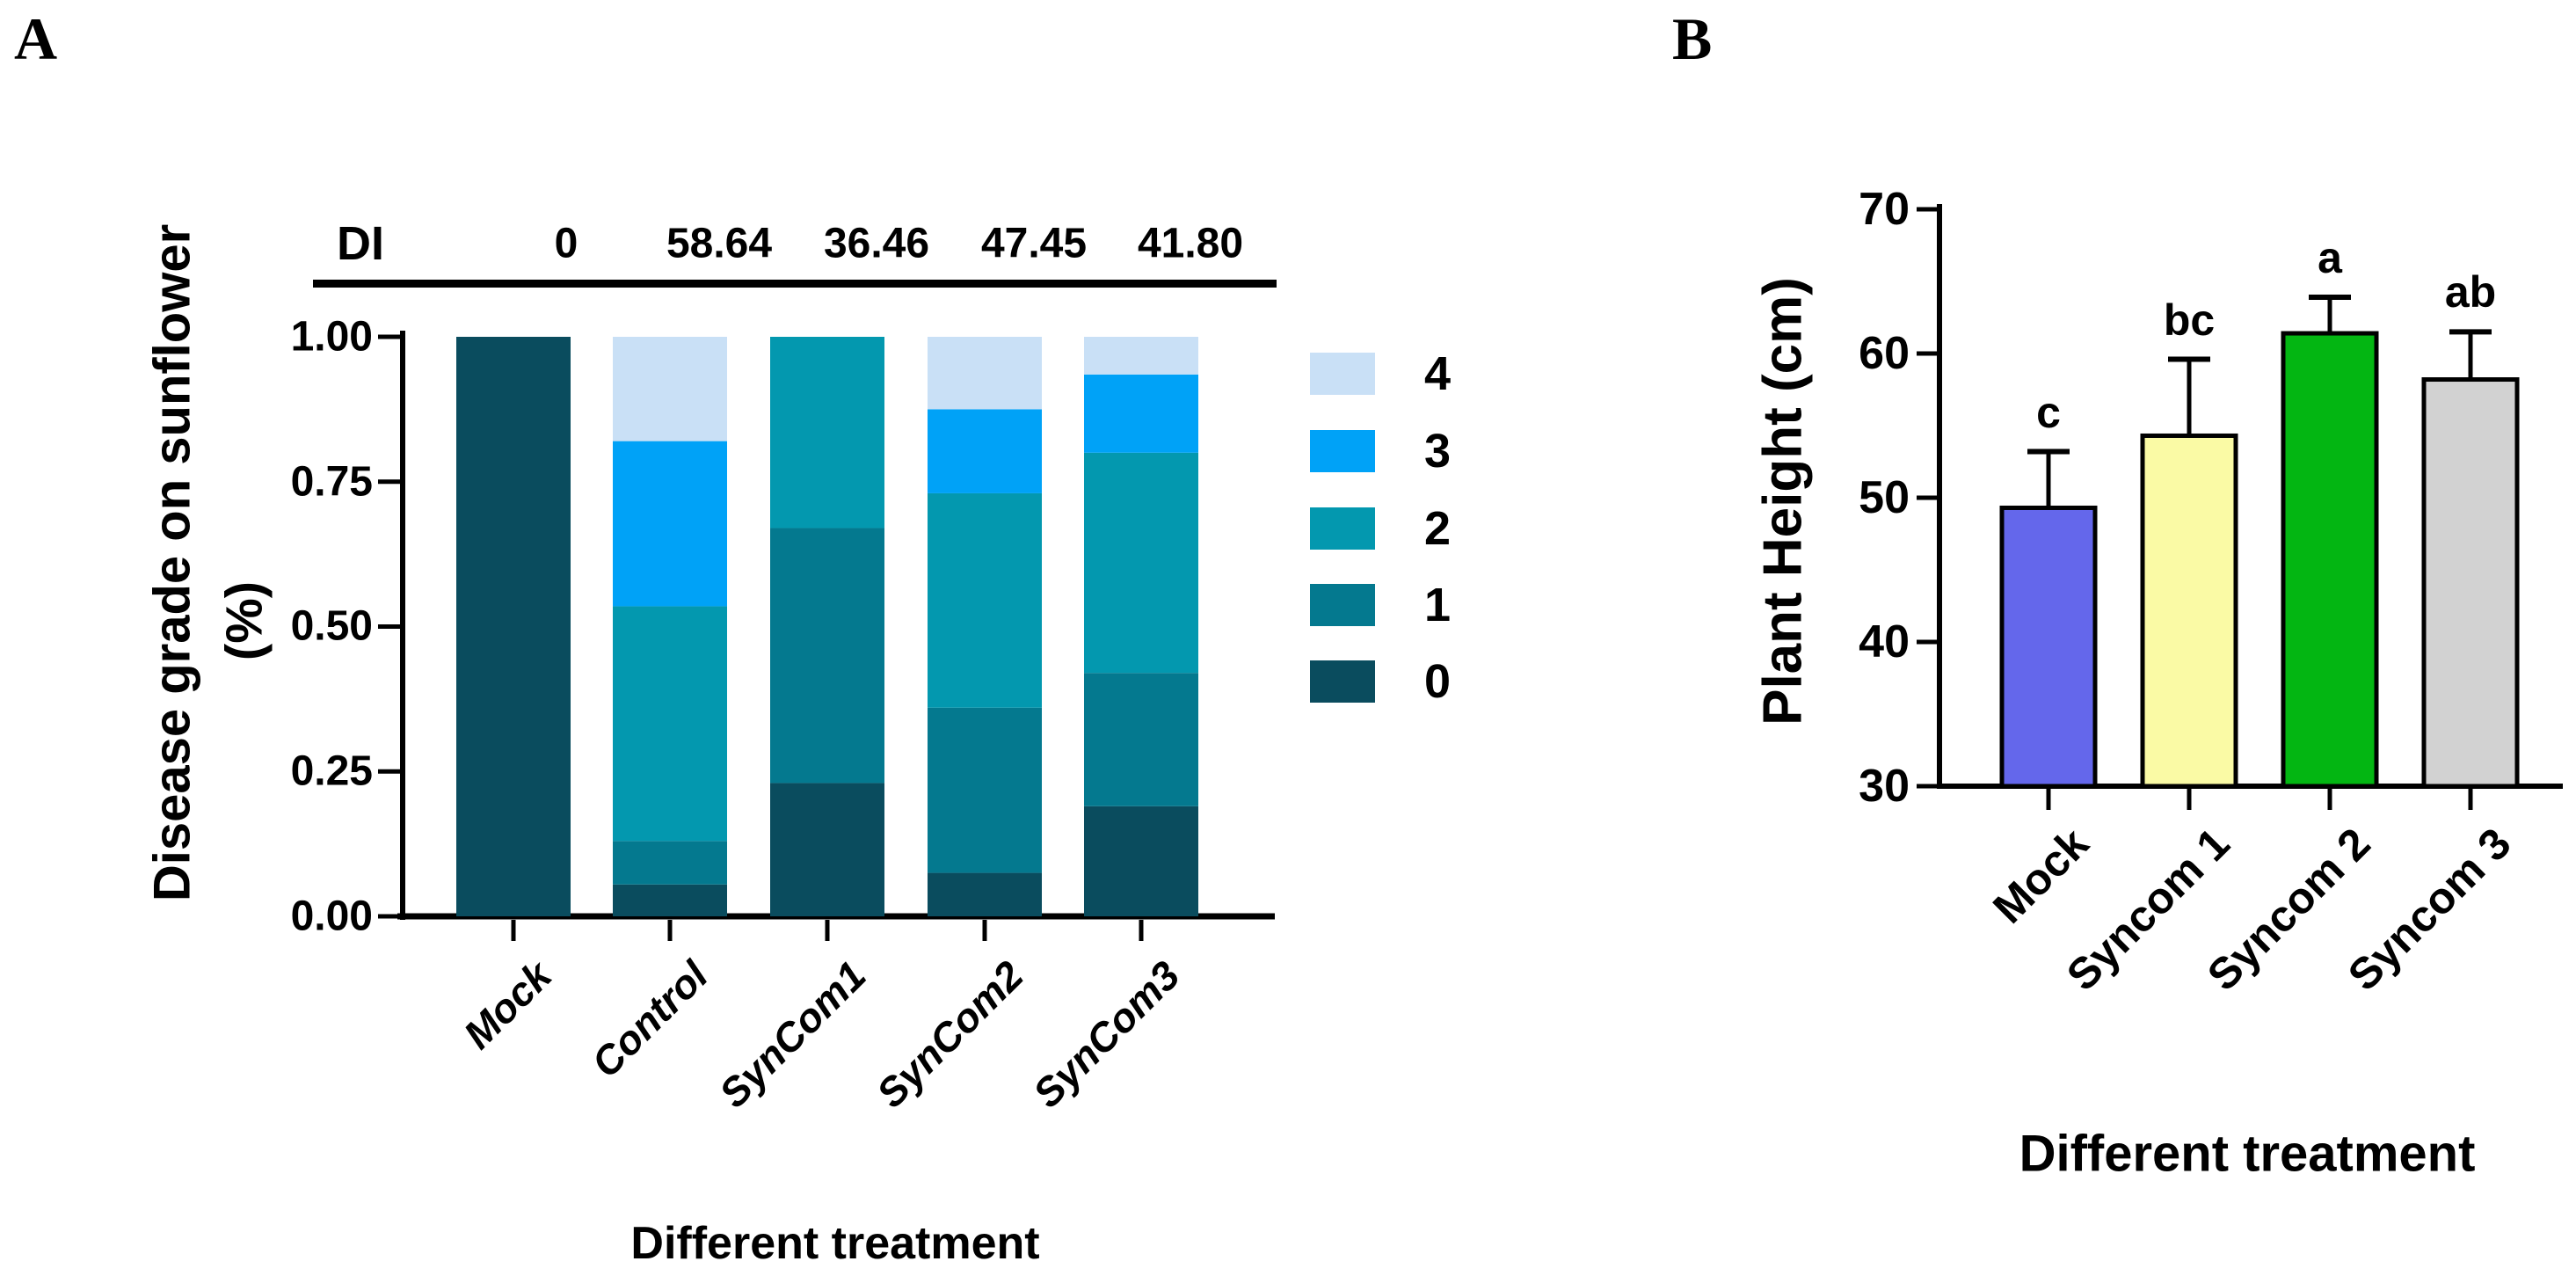 This screenshot has height=1276, width=2576. I want to click on b-ytick-40: 40, so click(1884, 641).